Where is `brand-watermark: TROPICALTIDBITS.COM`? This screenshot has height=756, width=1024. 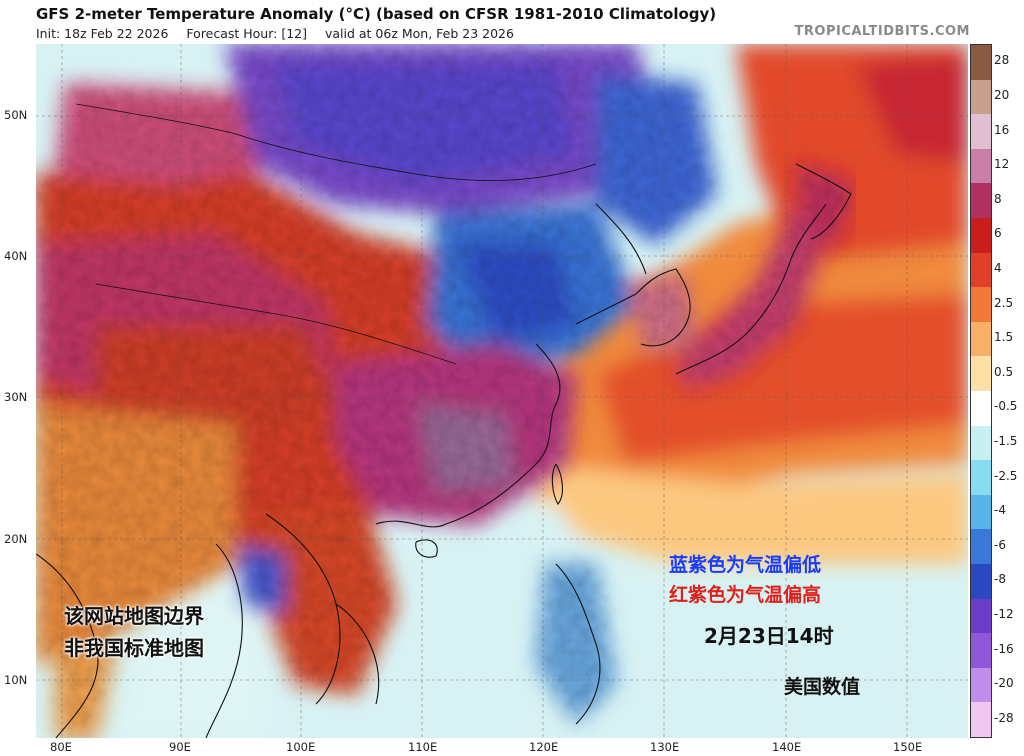 brand-watermark: TROPICALTIDBITS.COM is located at coordinates (882, 31).